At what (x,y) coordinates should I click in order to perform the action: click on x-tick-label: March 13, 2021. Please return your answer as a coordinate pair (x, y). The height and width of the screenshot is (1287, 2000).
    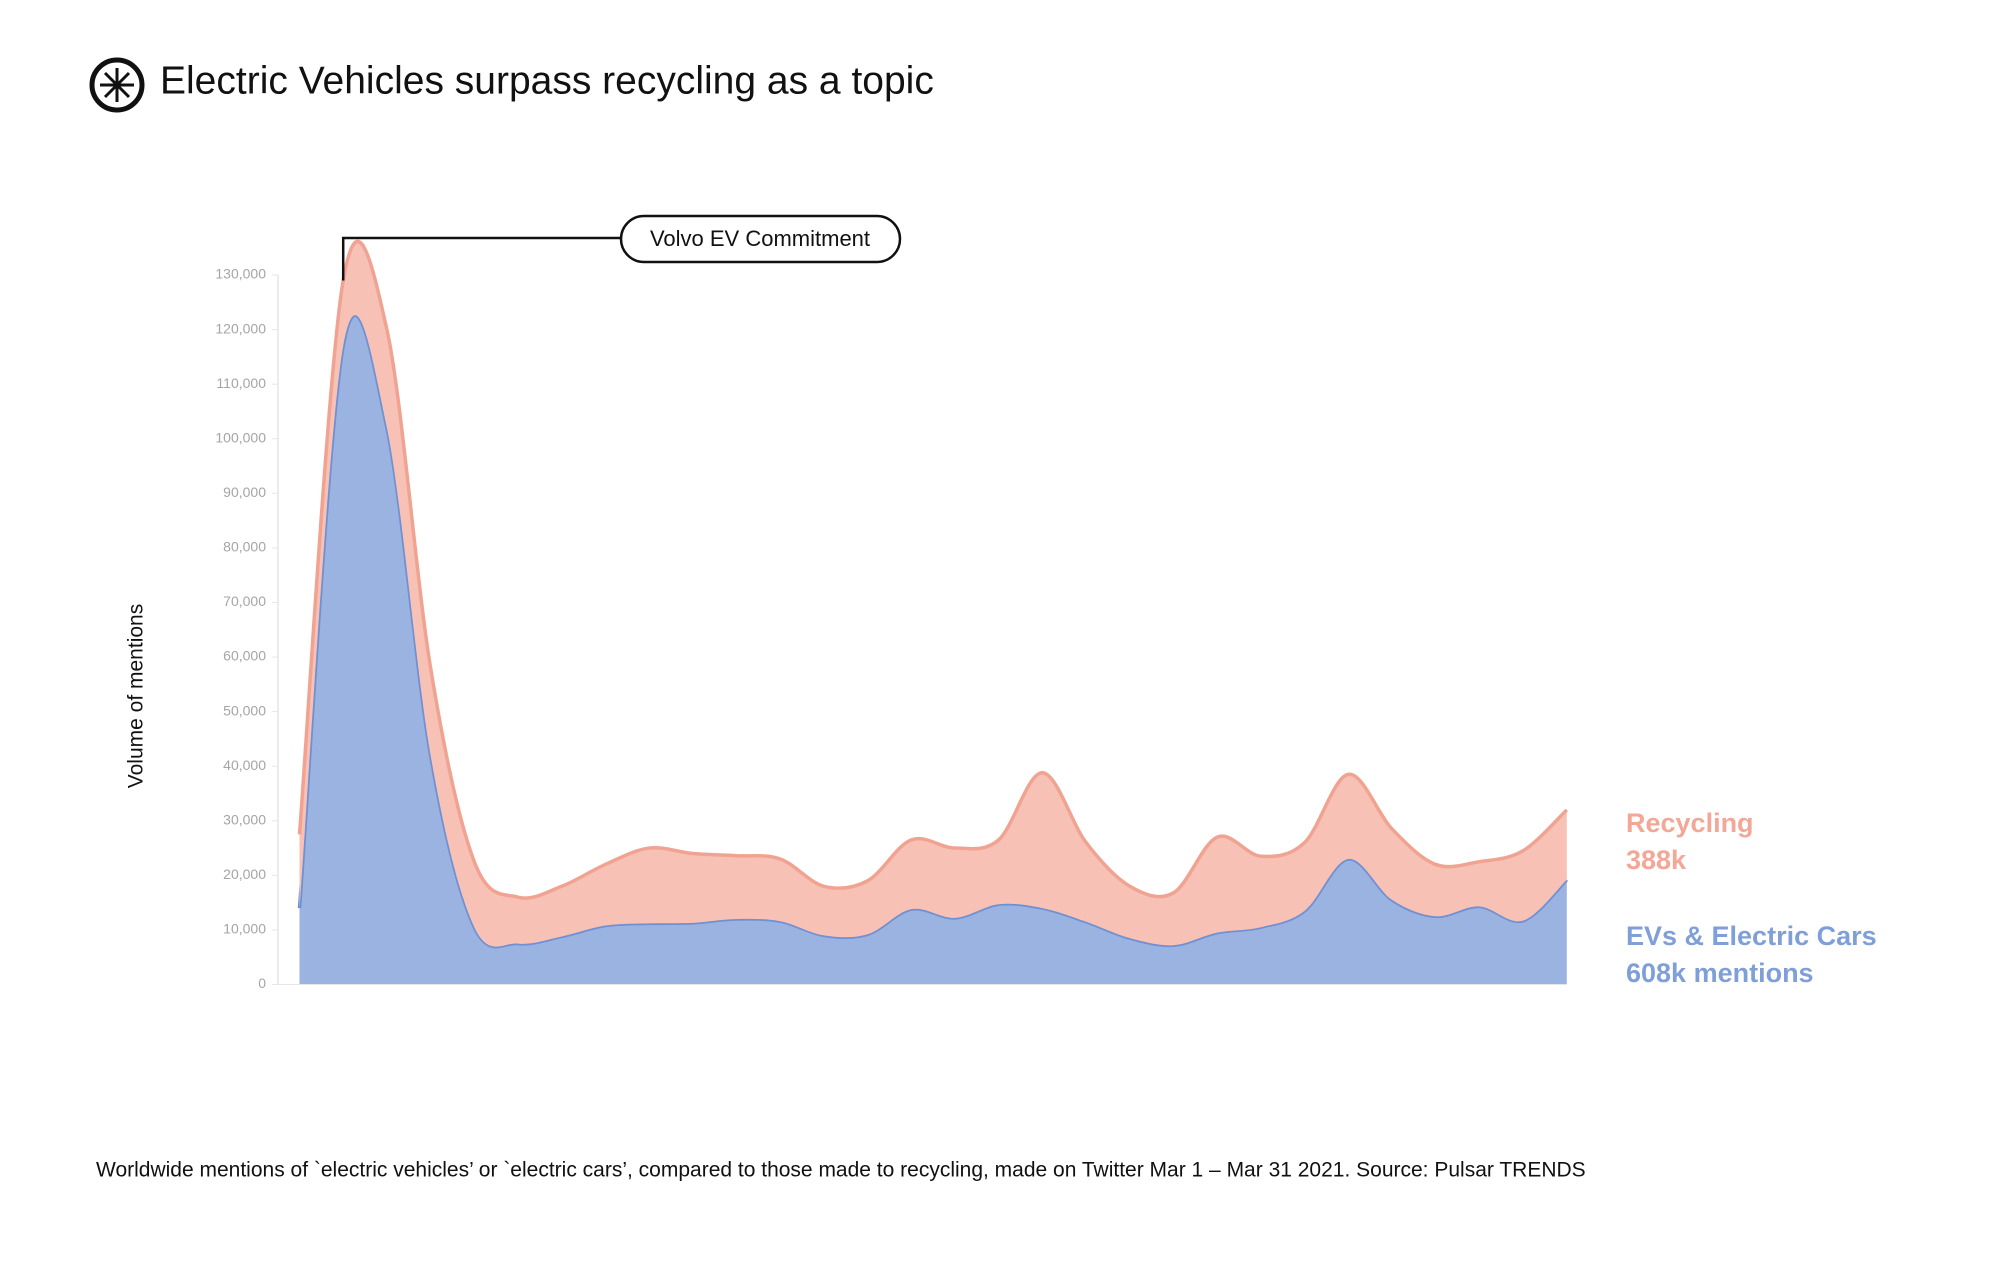
    Looking at the image, I should click on (789, 1032).